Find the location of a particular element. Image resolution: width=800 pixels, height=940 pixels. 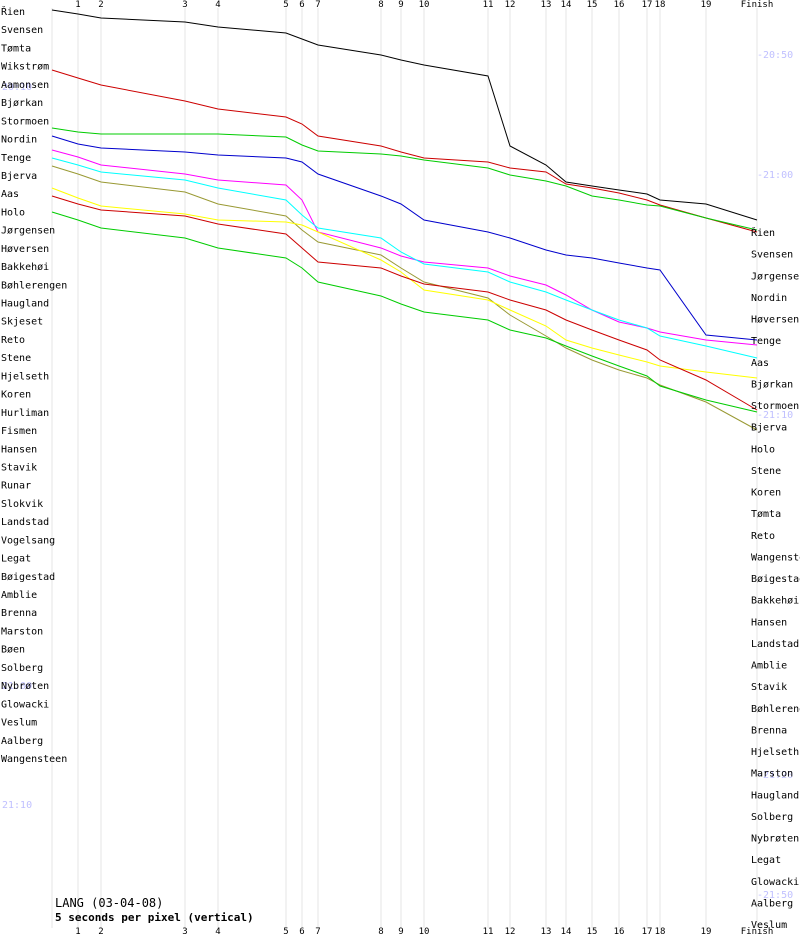

runner-label-left: Nybrøten is located at coordinates (25, 686).